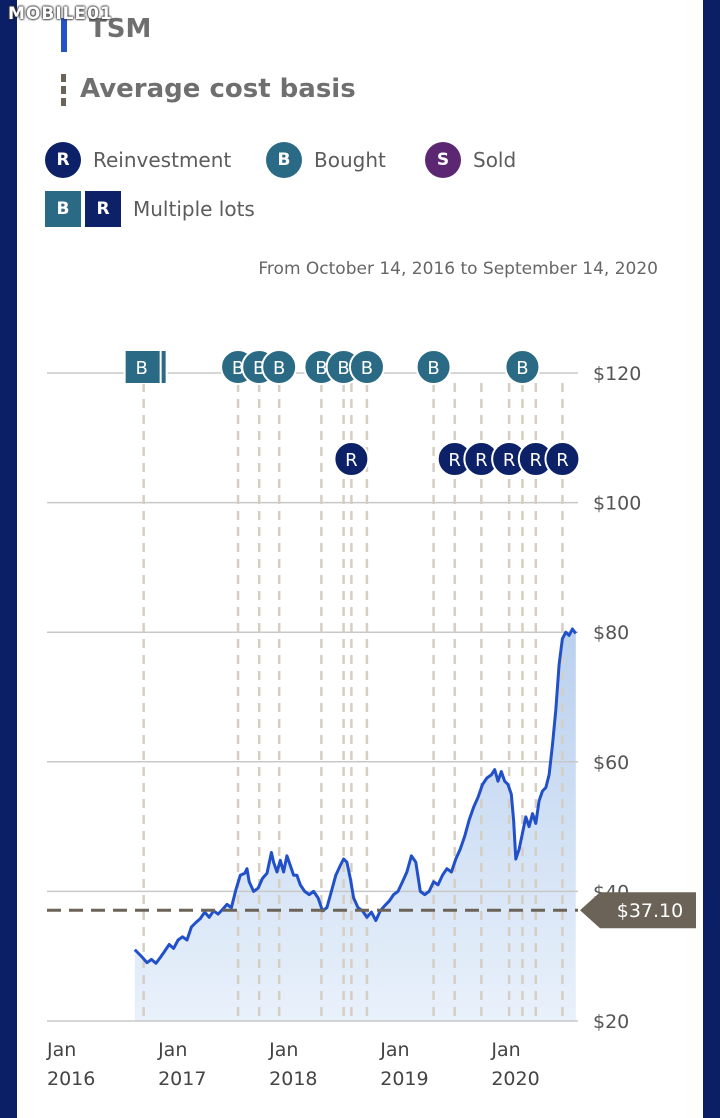 The height and width of the screenshot is (1118, 720). I want to click on avg-cost-label-bg, so click(638, 910).